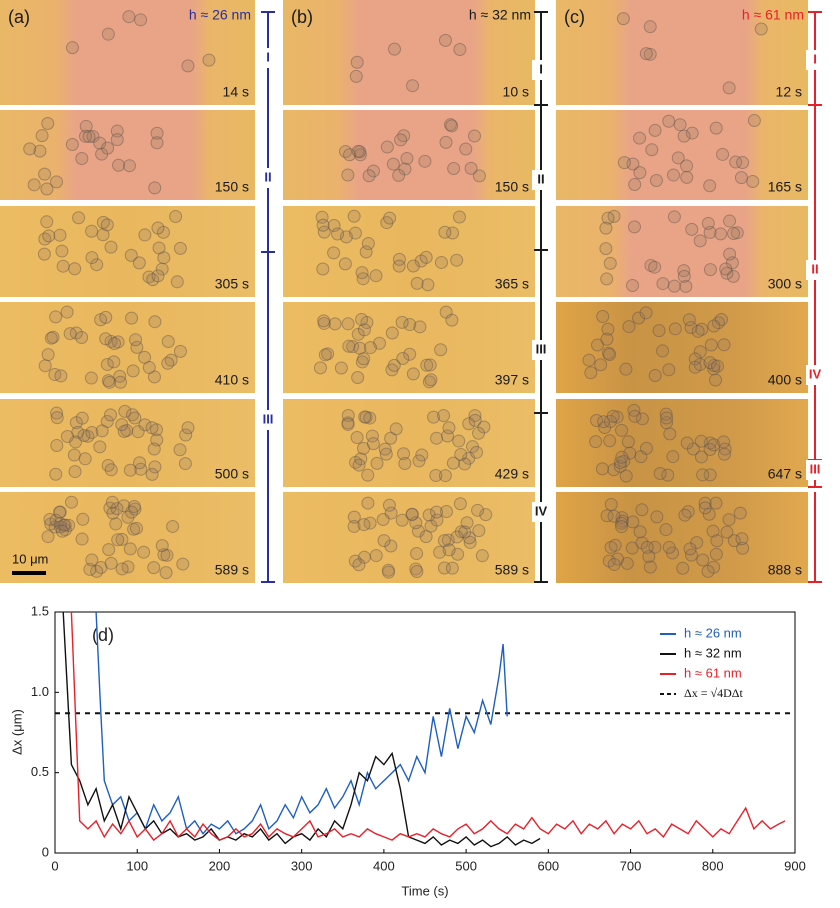 The width and height of the screenshot is (840, 908). I want to click on time-label: 500 s, so click(232, 474).